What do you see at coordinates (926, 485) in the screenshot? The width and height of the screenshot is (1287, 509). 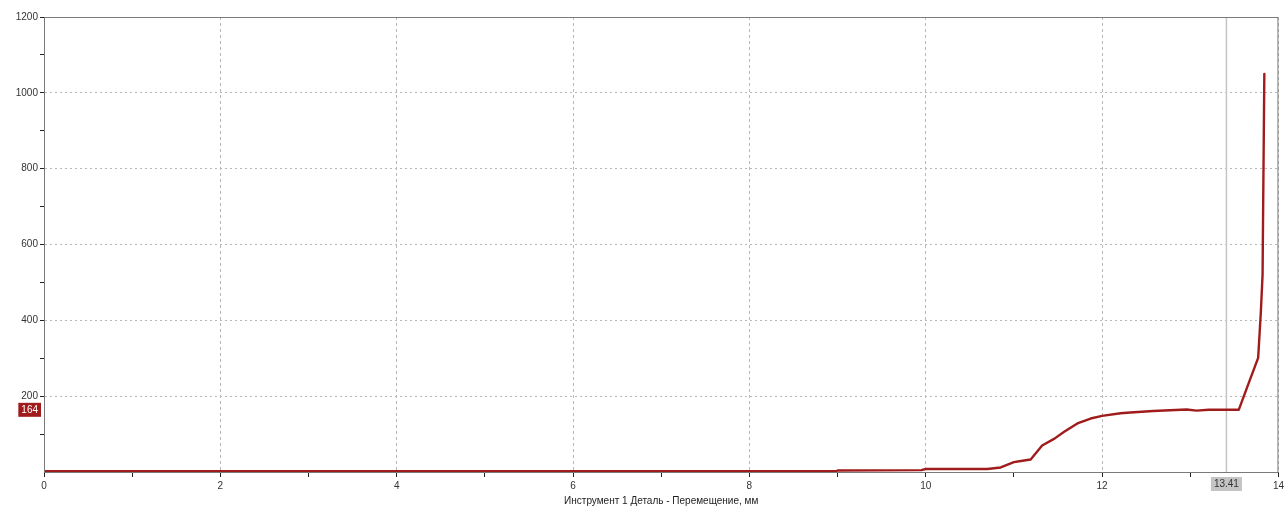 I see `x-tick-label: 10` at bounding box center [926, 485].